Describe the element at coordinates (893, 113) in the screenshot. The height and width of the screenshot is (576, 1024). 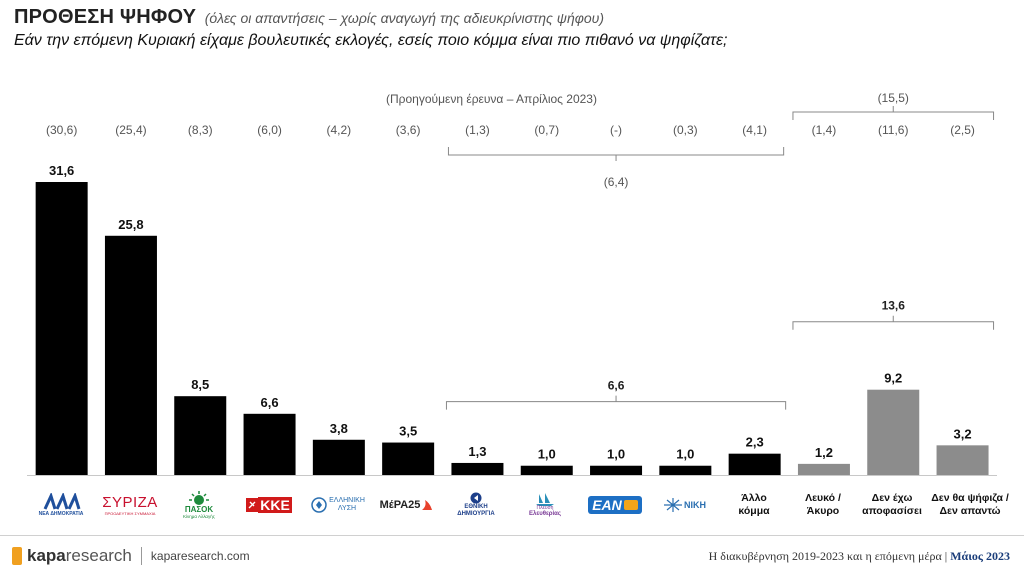
I see `group-2-previous-bracket` at that location.